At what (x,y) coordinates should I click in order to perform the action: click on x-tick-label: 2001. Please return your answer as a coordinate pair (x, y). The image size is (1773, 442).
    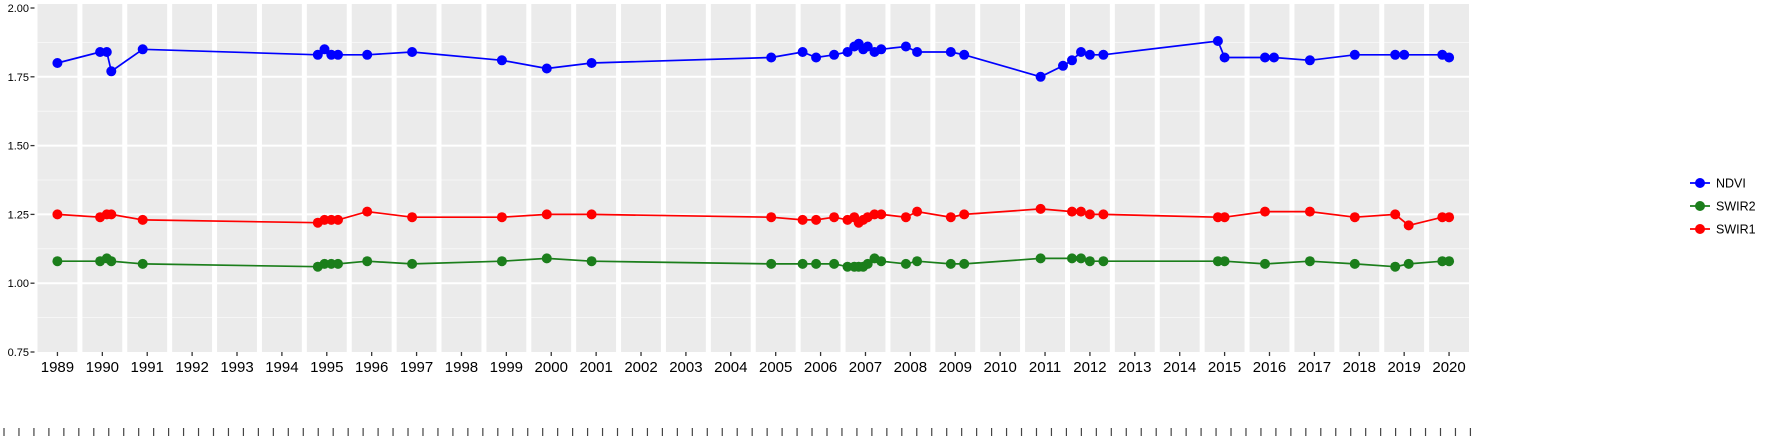
    Looking at the image, I should click on (595, 367).